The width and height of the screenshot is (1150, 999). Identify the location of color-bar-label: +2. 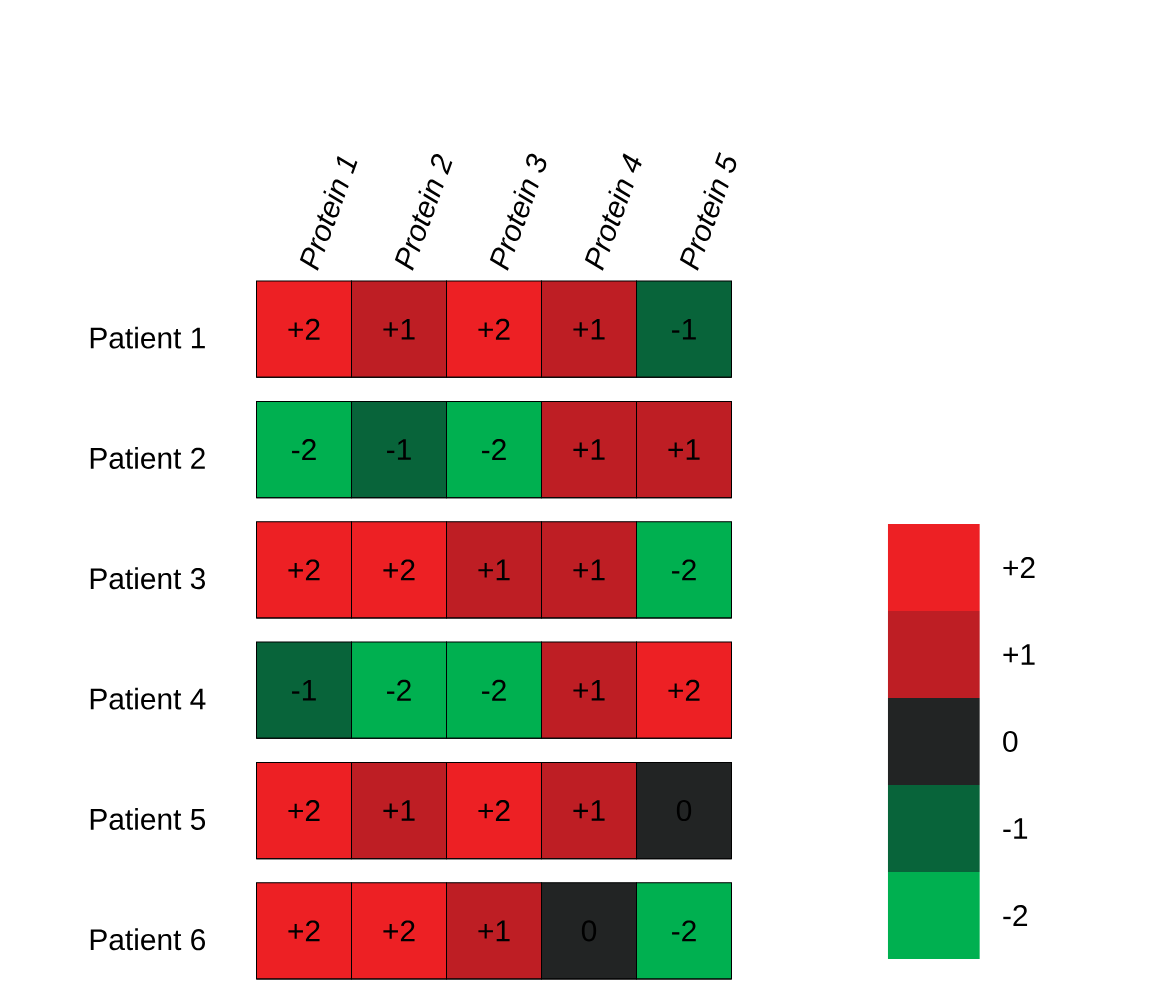
(1019, 567).